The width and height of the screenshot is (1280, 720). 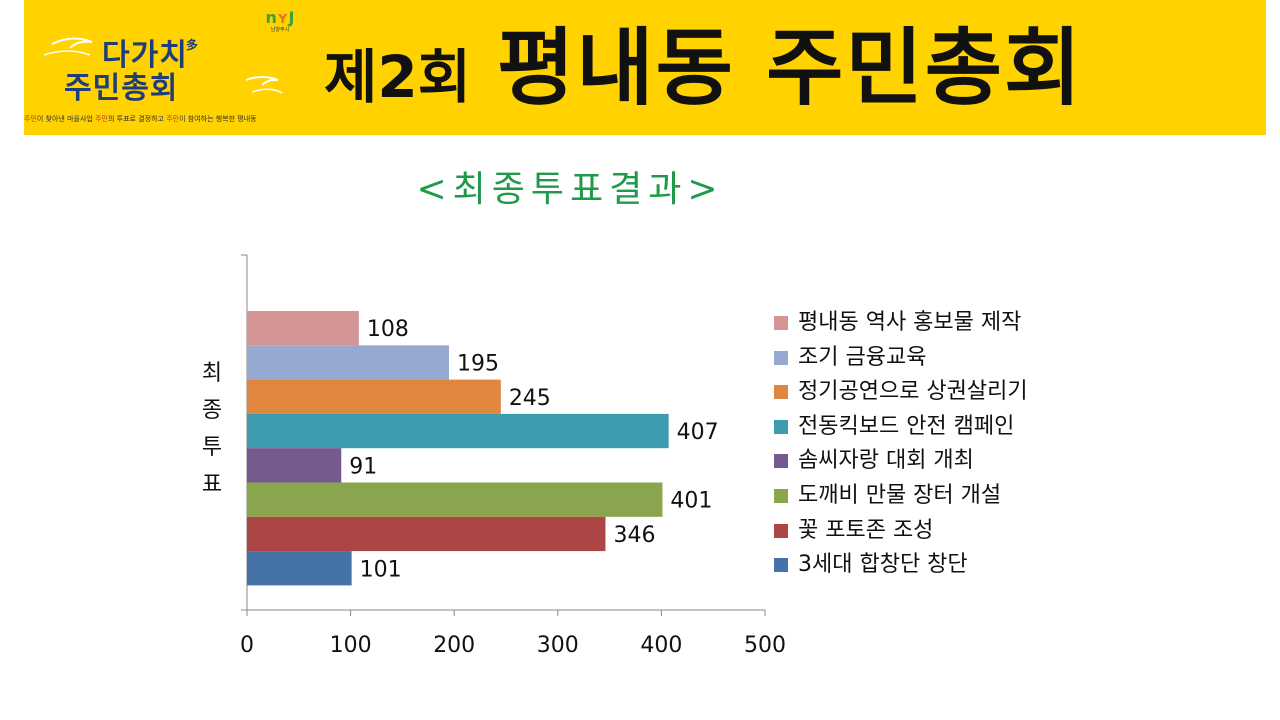 What do you see at coordinates (634, 535) in the screenshot?
I see `bar-value-label: 346` at bounding box center [634, 535].